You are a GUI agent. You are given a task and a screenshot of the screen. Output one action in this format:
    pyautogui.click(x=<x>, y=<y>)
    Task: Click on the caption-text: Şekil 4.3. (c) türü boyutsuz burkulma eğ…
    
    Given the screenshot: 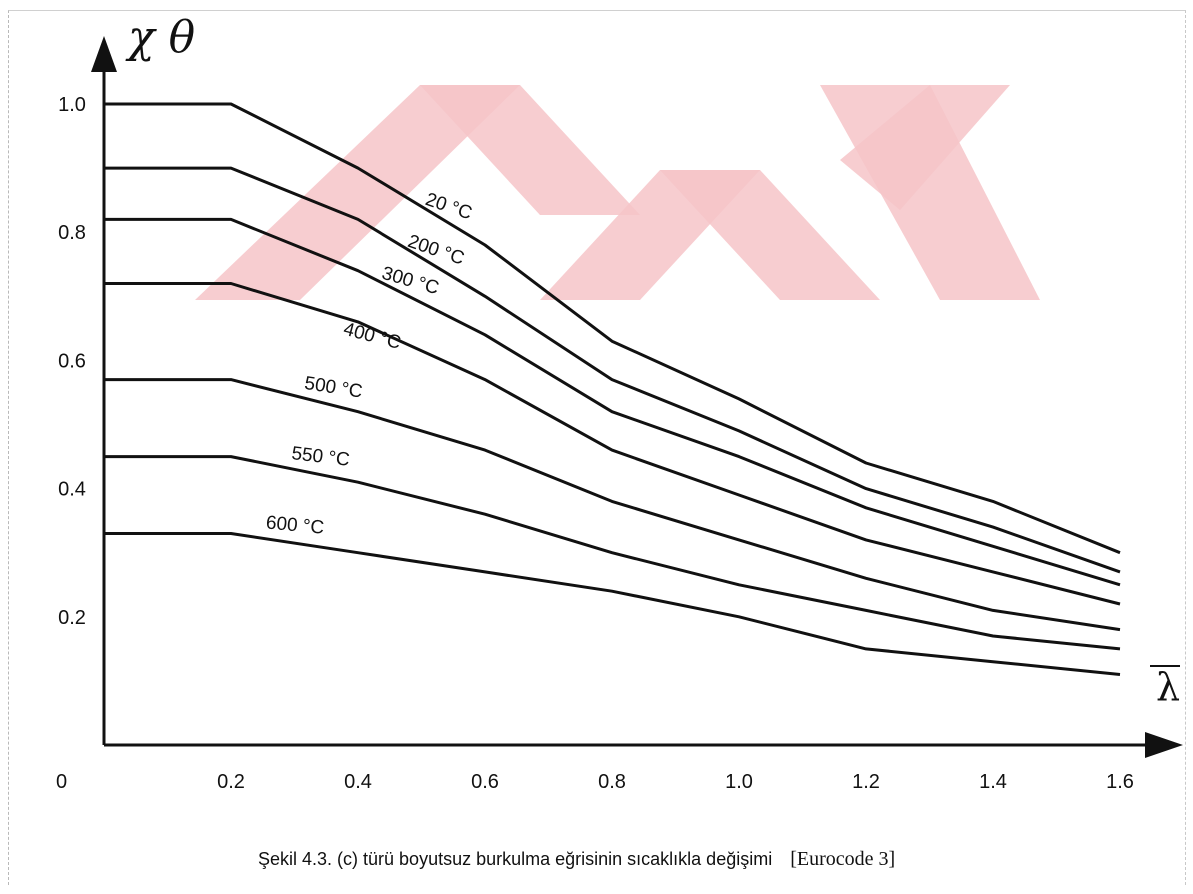 What is the action you would take?
    pyautogui.click(x=515, y=859)
    